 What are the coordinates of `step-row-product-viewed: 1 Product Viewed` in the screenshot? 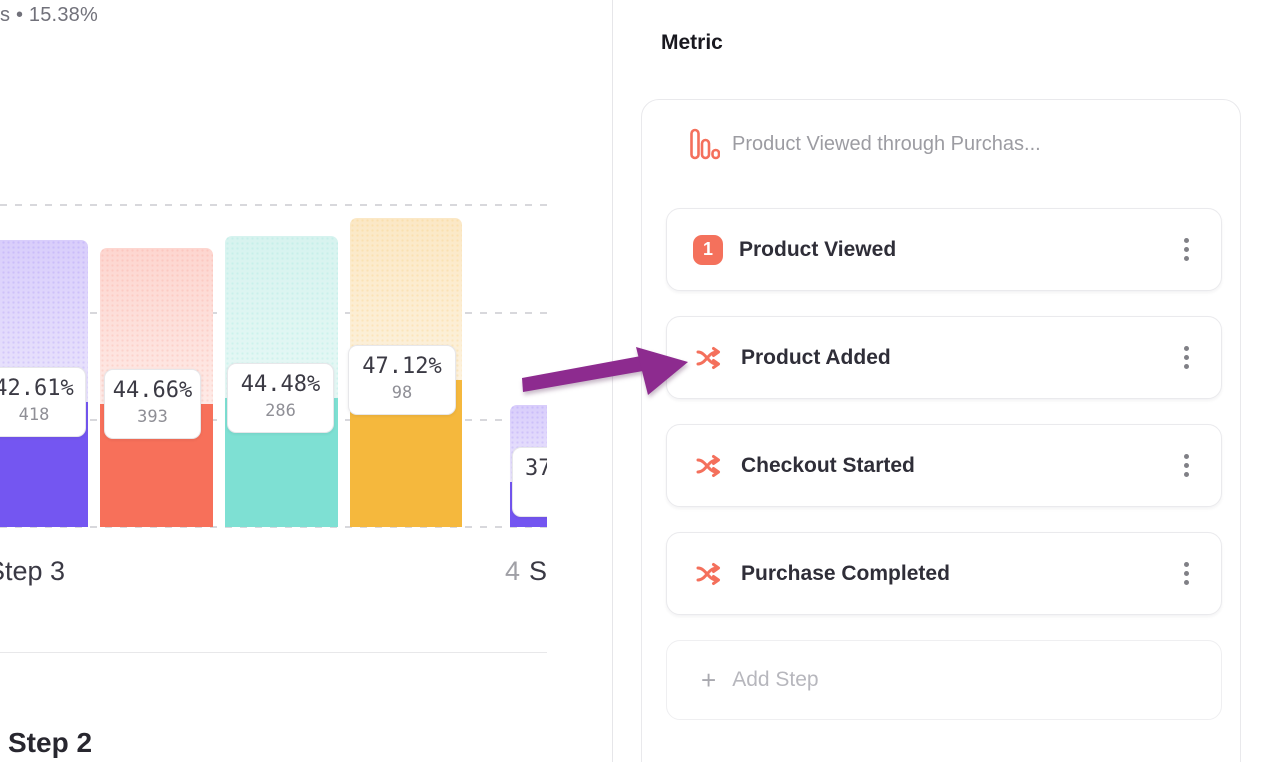 It's located at (944, 249).